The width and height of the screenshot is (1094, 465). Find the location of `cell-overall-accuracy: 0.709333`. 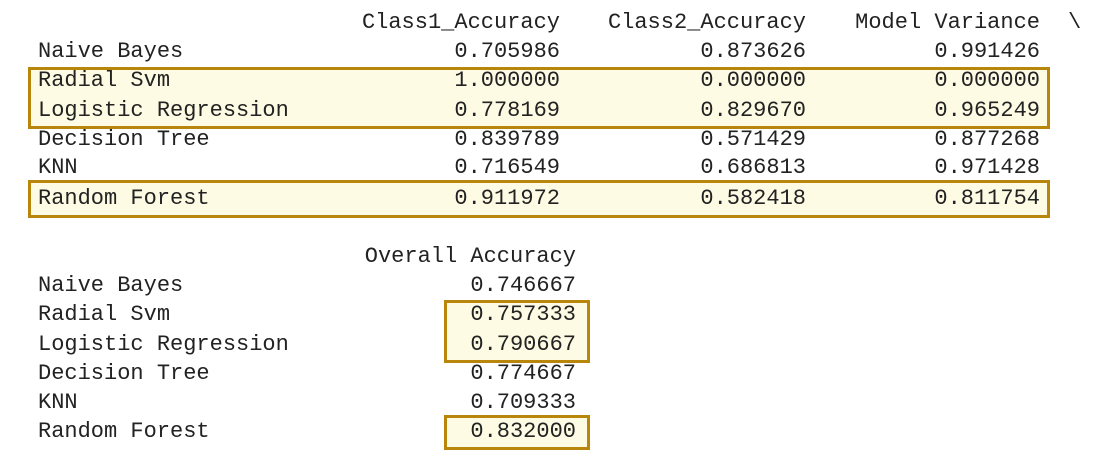

cell-overall-accuracy: 0.709333 is located at coordinates (523, 402).